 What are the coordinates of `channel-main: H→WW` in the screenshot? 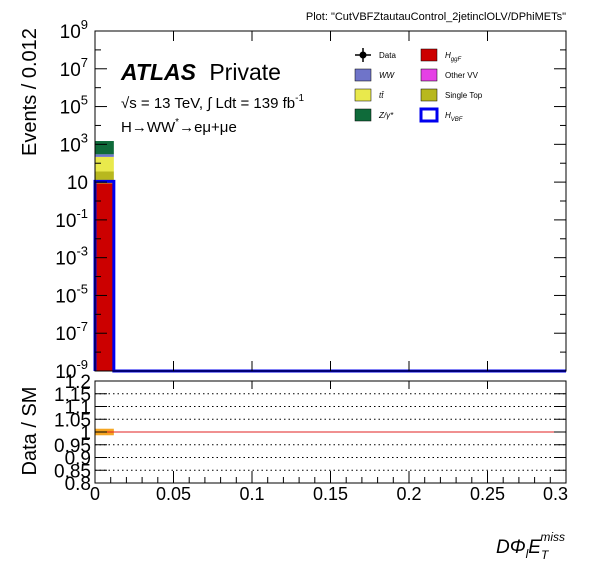 It's located at (148, 127).